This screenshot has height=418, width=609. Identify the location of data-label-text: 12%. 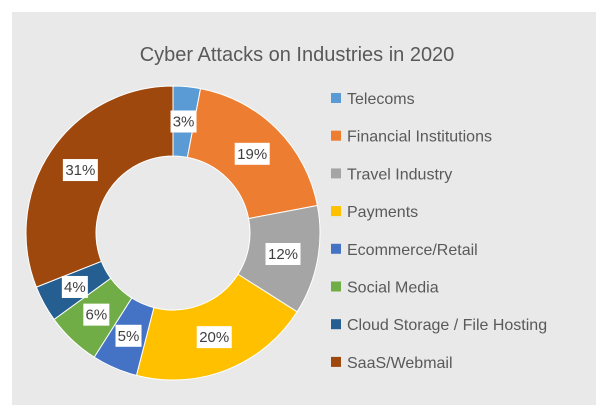
(283, 254).